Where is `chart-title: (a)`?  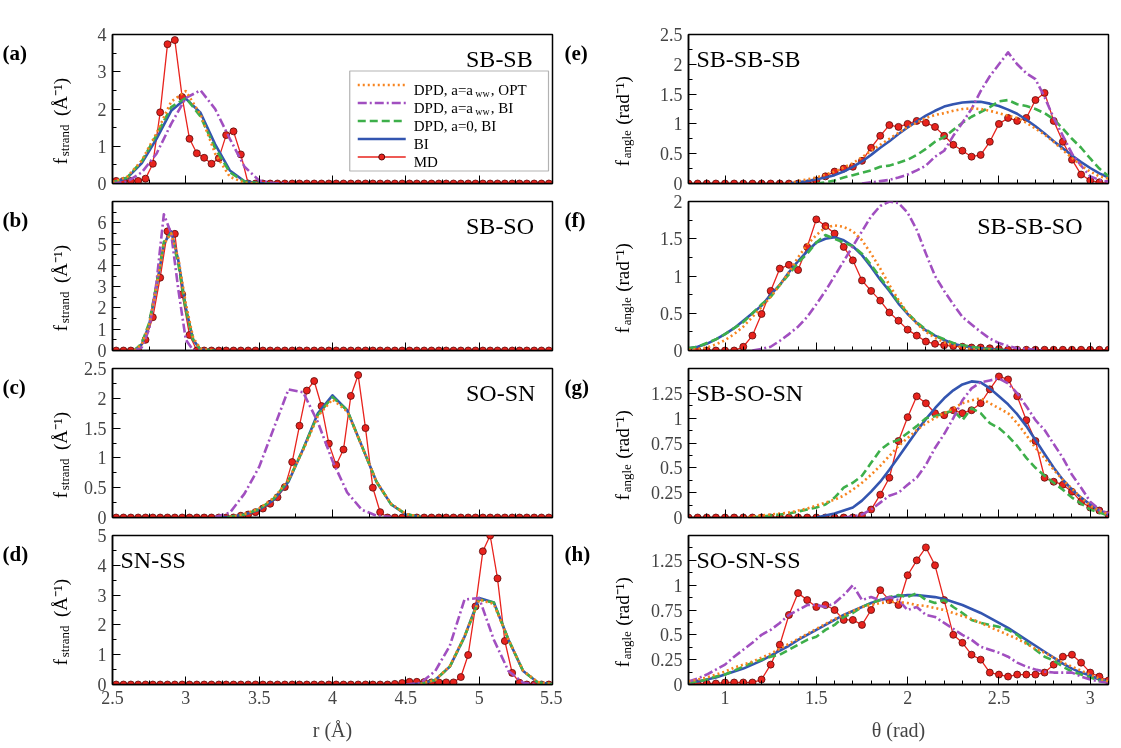 chart-title: (a) is located at coordinates (14, 52).